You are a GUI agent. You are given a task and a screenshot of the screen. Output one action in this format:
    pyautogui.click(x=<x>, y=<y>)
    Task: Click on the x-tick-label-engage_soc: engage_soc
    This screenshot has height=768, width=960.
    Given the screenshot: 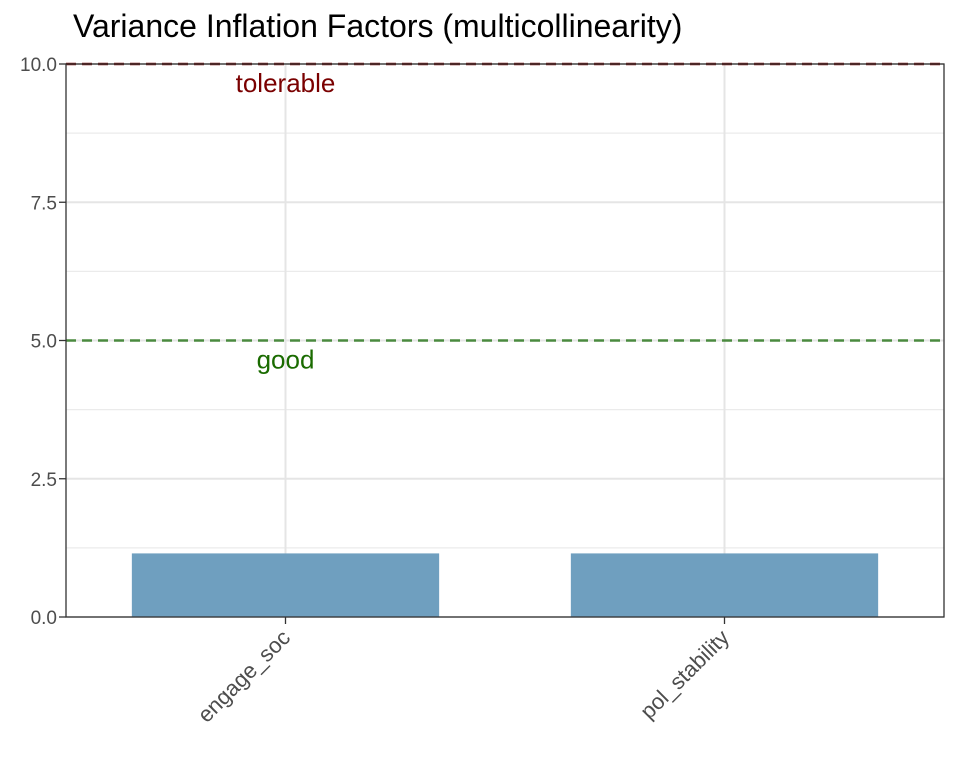 What is the action you would take?
    pyautogui.click(x=244, y=676)
    